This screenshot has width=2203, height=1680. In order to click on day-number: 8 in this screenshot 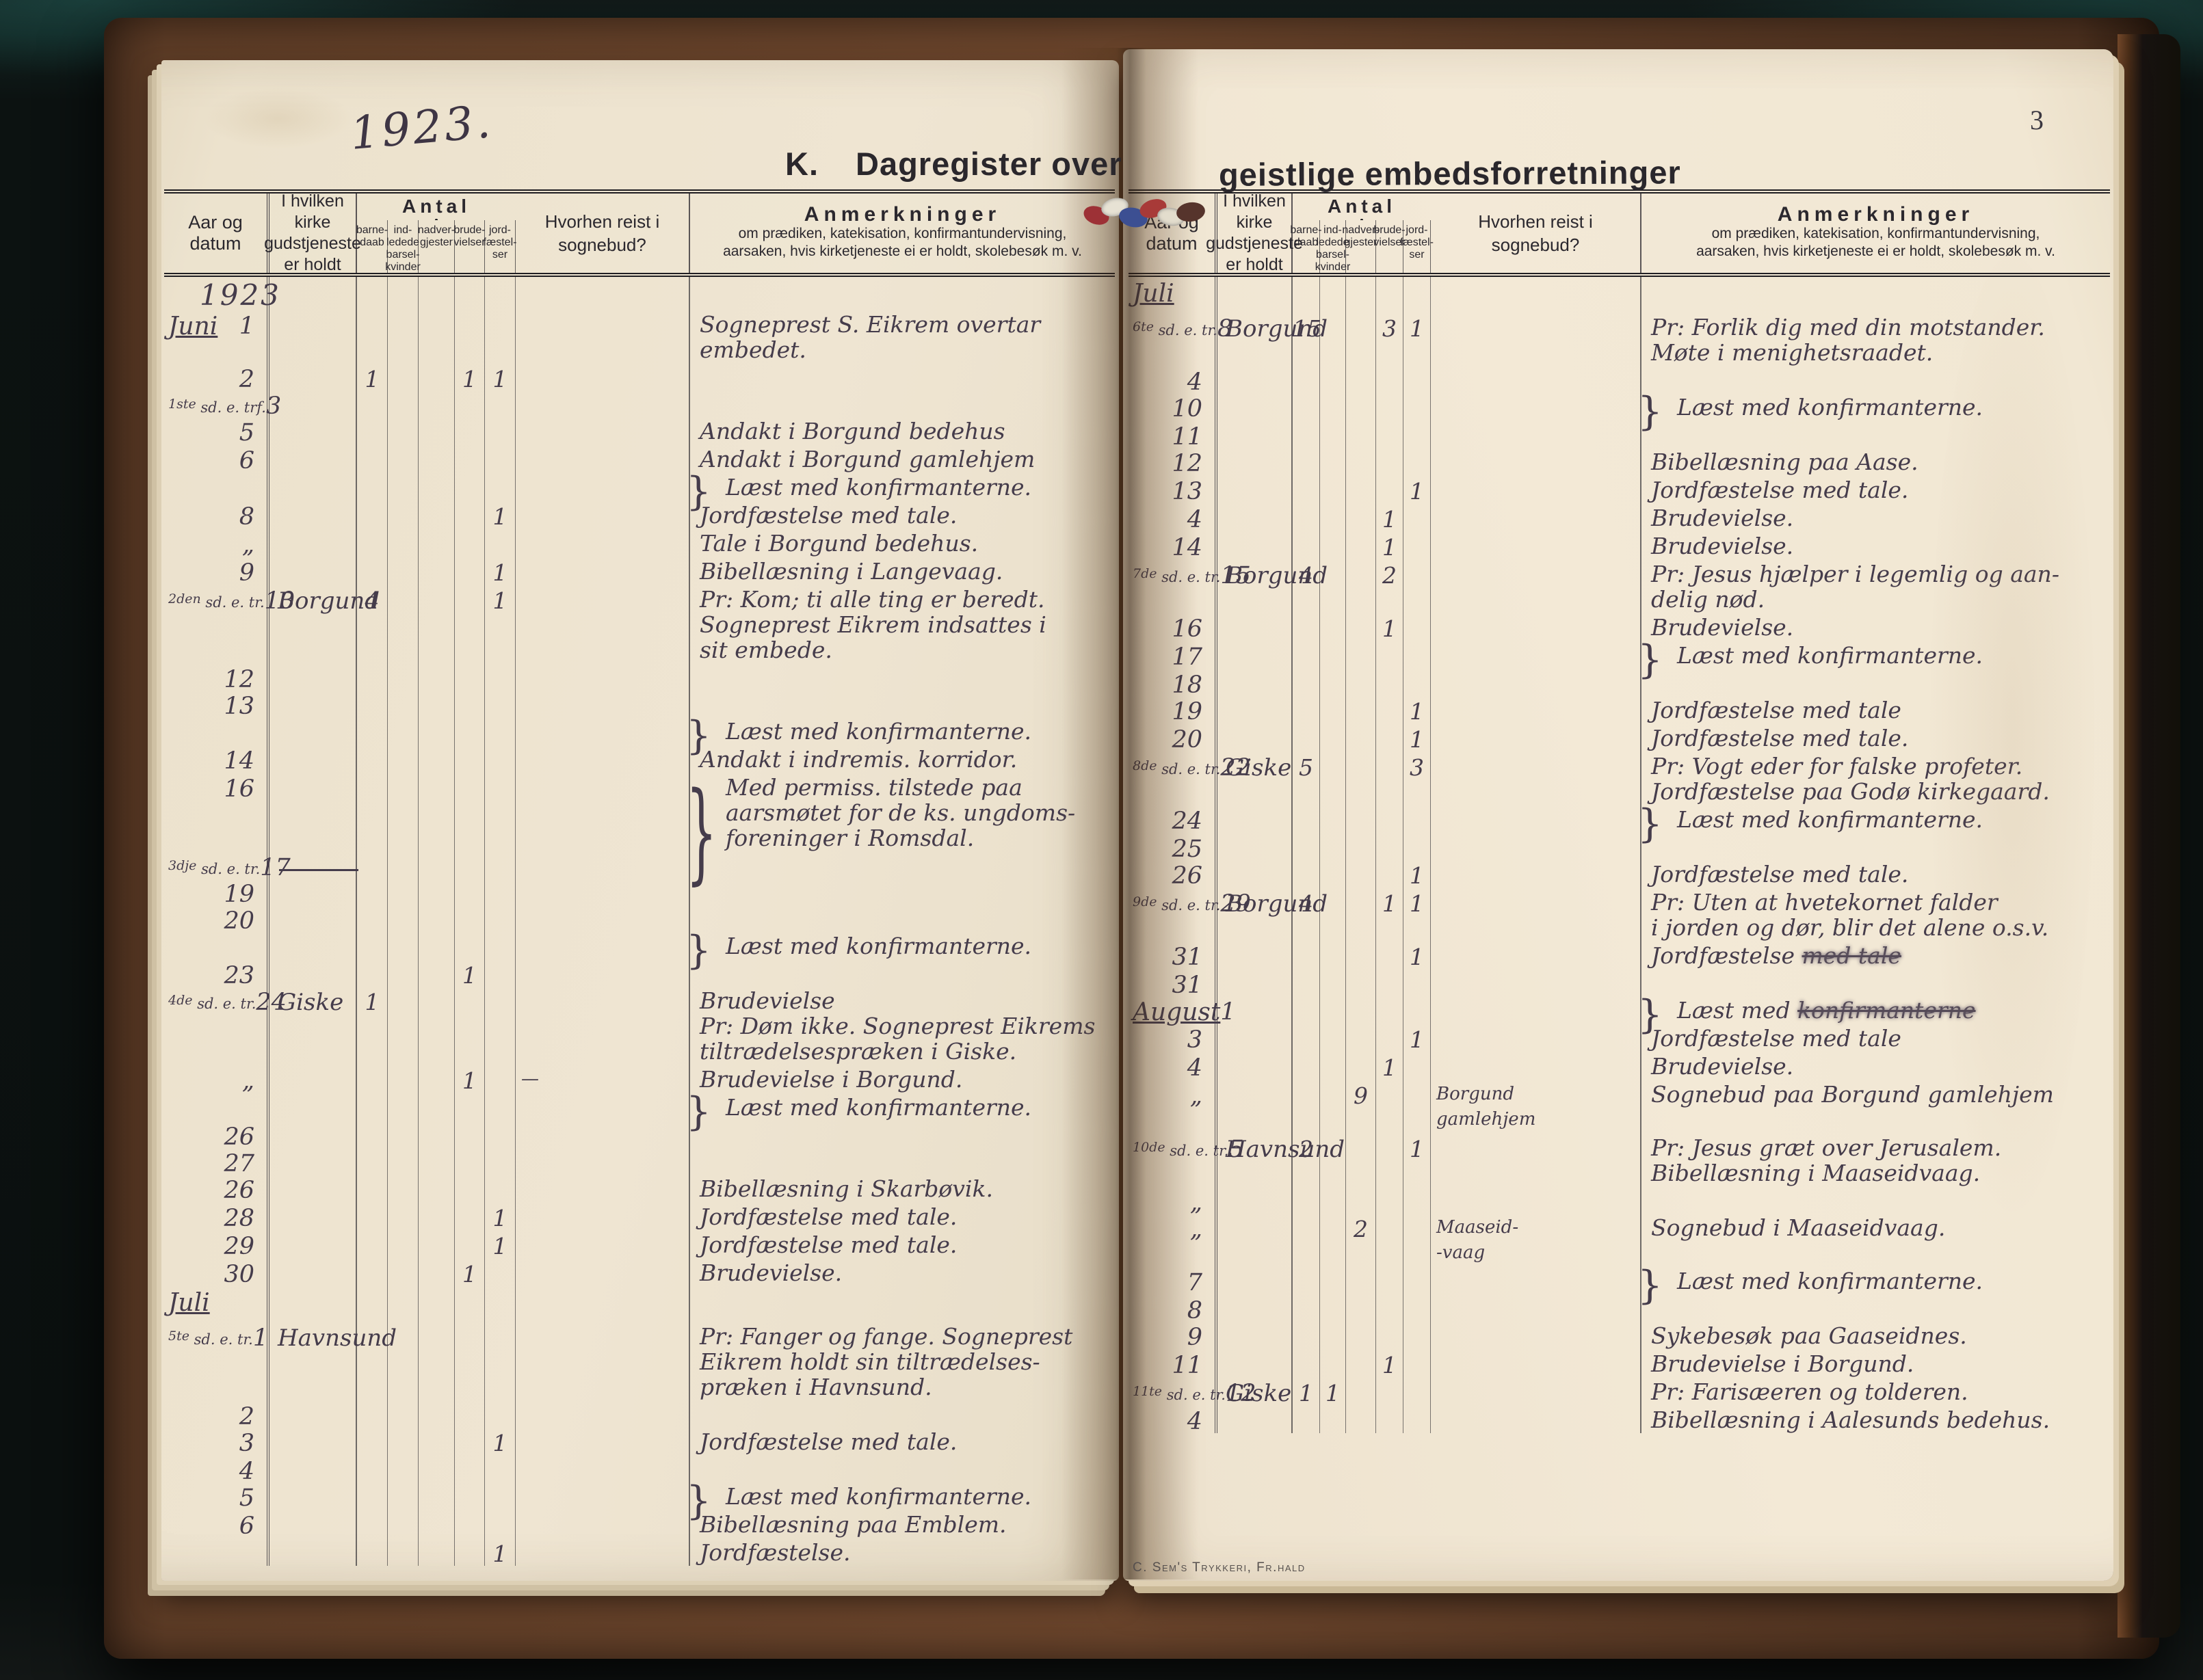, I will do `click(1194, 1310)`.